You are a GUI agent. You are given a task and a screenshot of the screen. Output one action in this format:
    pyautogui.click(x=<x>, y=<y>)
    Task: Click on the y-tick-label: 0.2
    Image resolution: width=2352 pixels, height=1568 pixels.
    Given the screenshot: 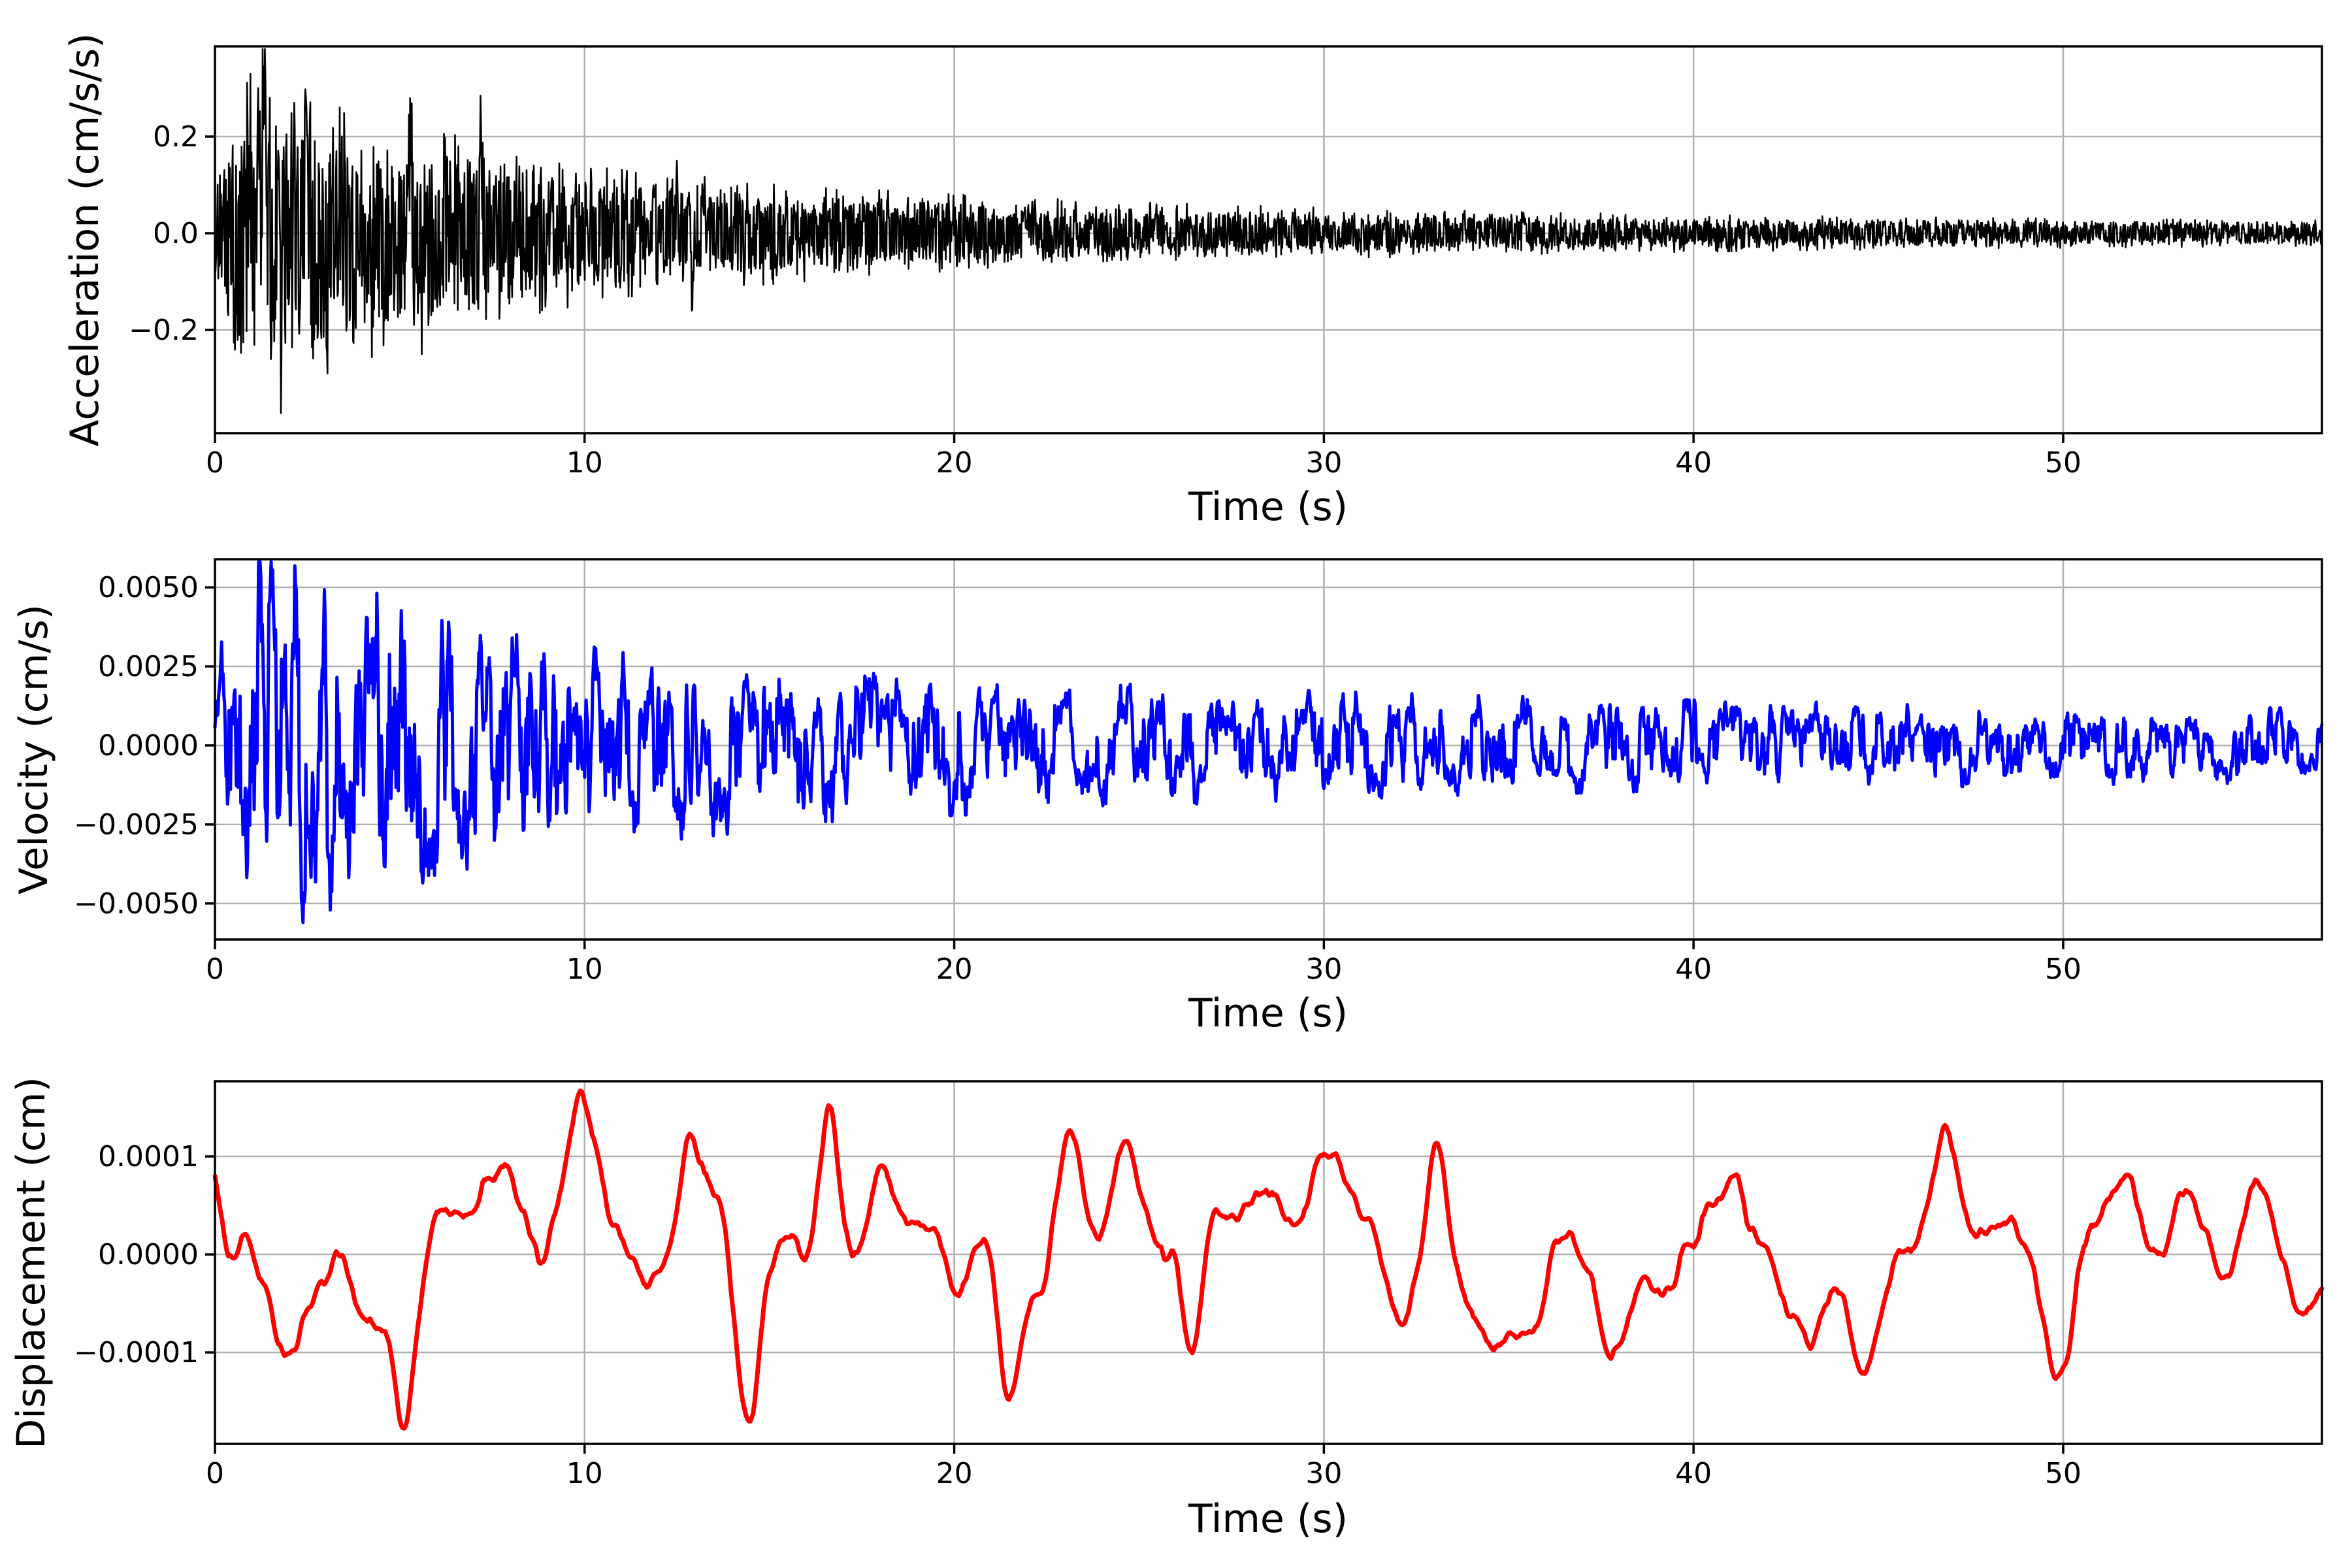 What is the action you would take?
    pyautogui.click(x=176, y=137)
    